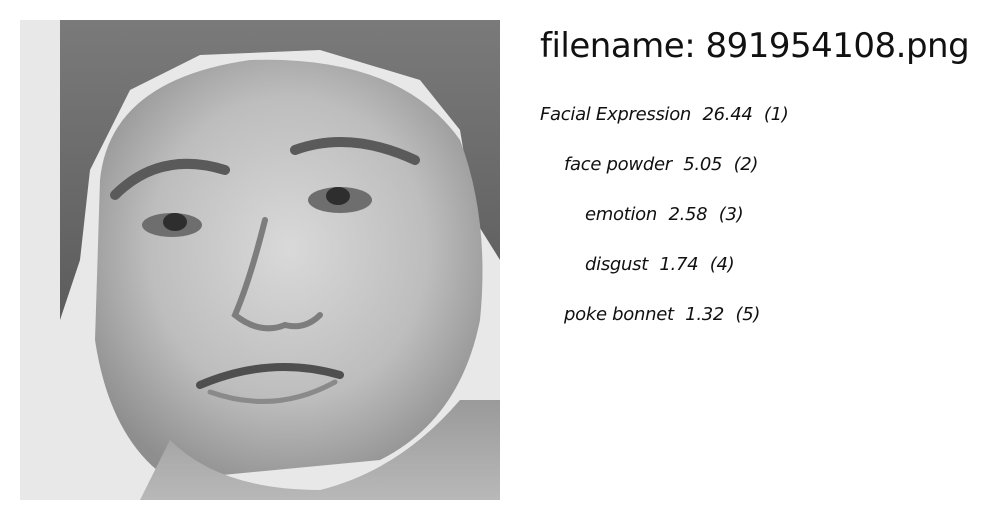 This screenshot has height=520, width=1000. Describe the element at coordinates (727, 114) in the screenshot. I see `prediction-score: 26.44` at that location.